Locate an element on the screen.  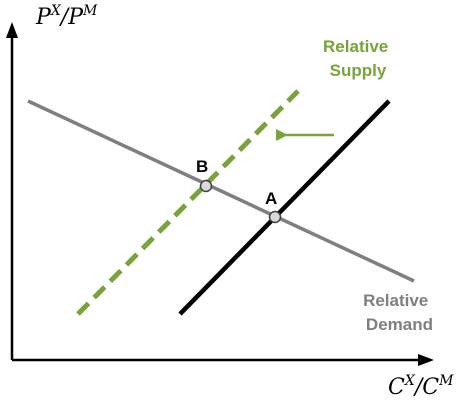
relative-demand-label: Relative Demand is located at coordinates (398, 312).